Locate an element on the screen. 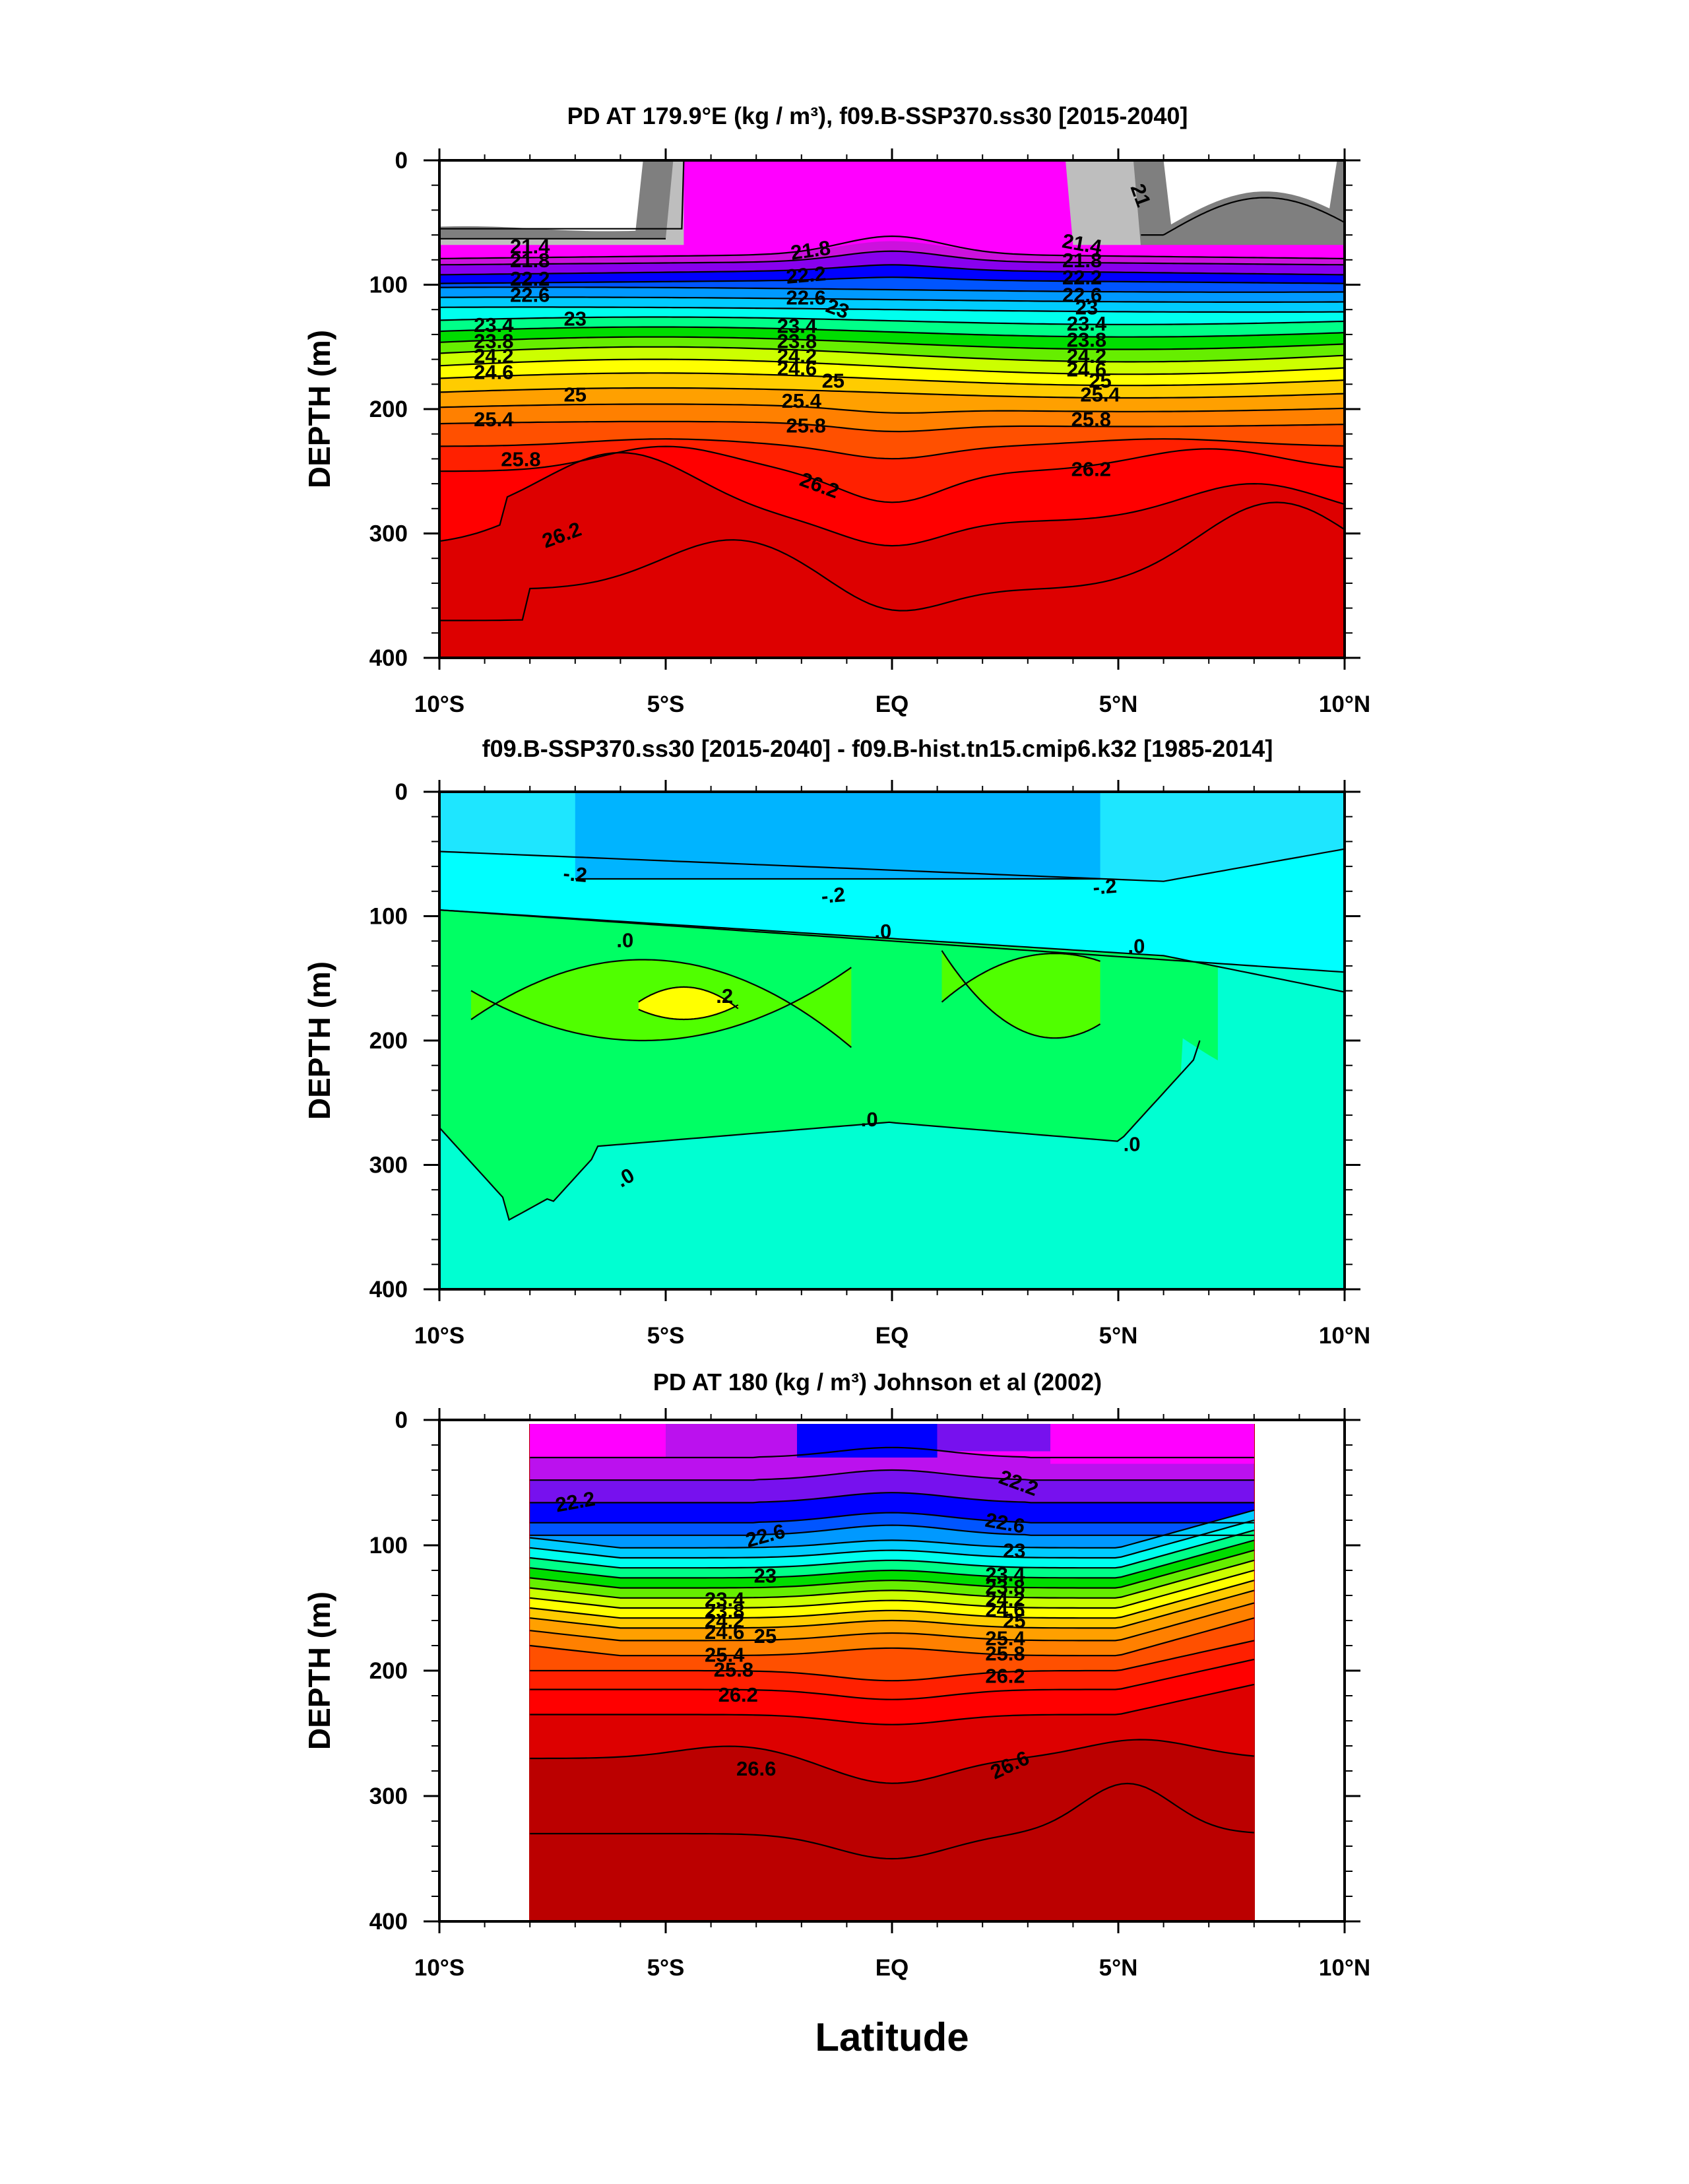 The width and height of the screenshot is (1689, 2184). contour-labels: -.2-.2 -.2.0.0.0.2.0.0.0 is located at coordinates (853, 1027).